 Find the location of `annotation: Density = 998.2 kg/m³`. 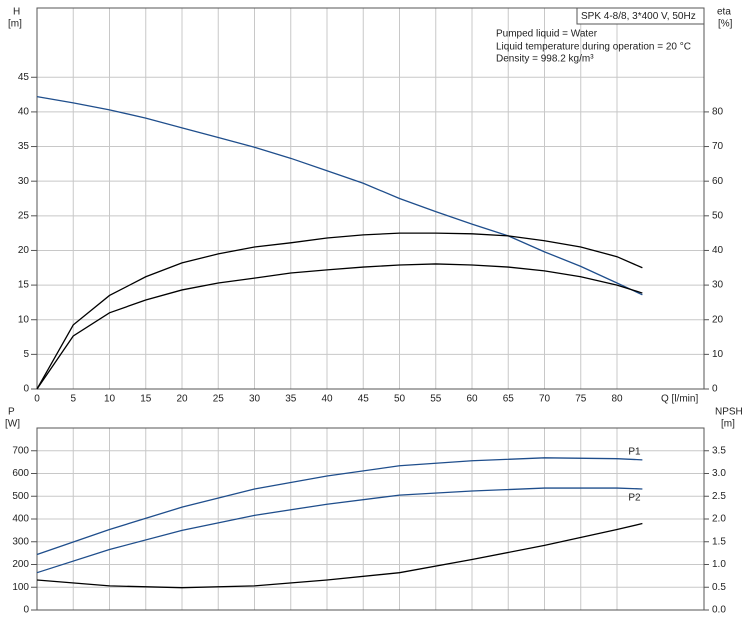

annotation: Density = 998.2 kg/m³ is located at coordinates (545, 59).